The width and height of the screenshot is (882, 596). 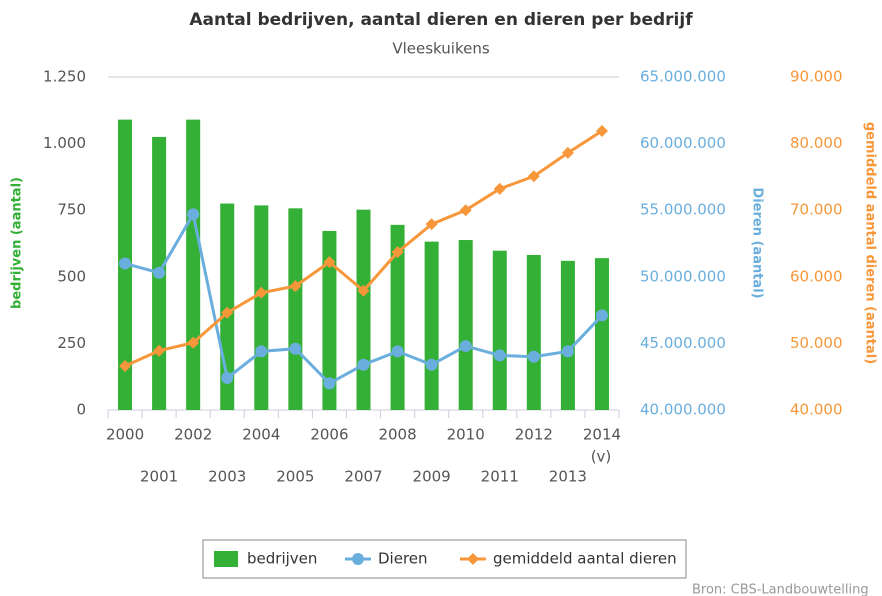 What do you see at coordinates (64, 77) in the screenshot?
I see `y-tick-label: 1.250` at bounding box center [64, 77].